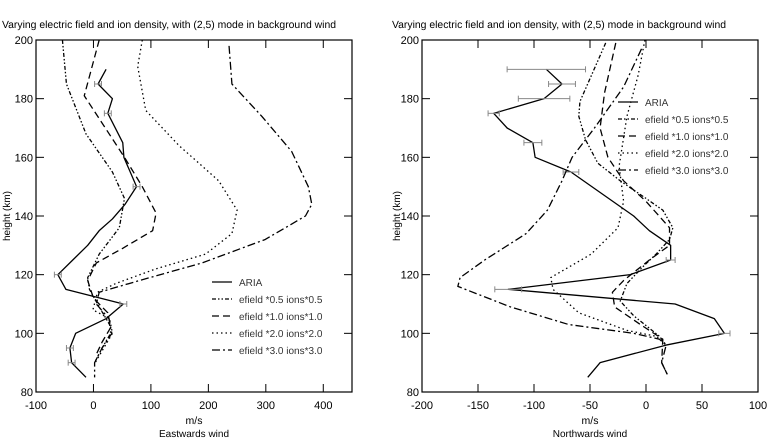  Describe the element at coordinates (590, 406) in the screenshot. I see `x-tick-label: -50` at that location.